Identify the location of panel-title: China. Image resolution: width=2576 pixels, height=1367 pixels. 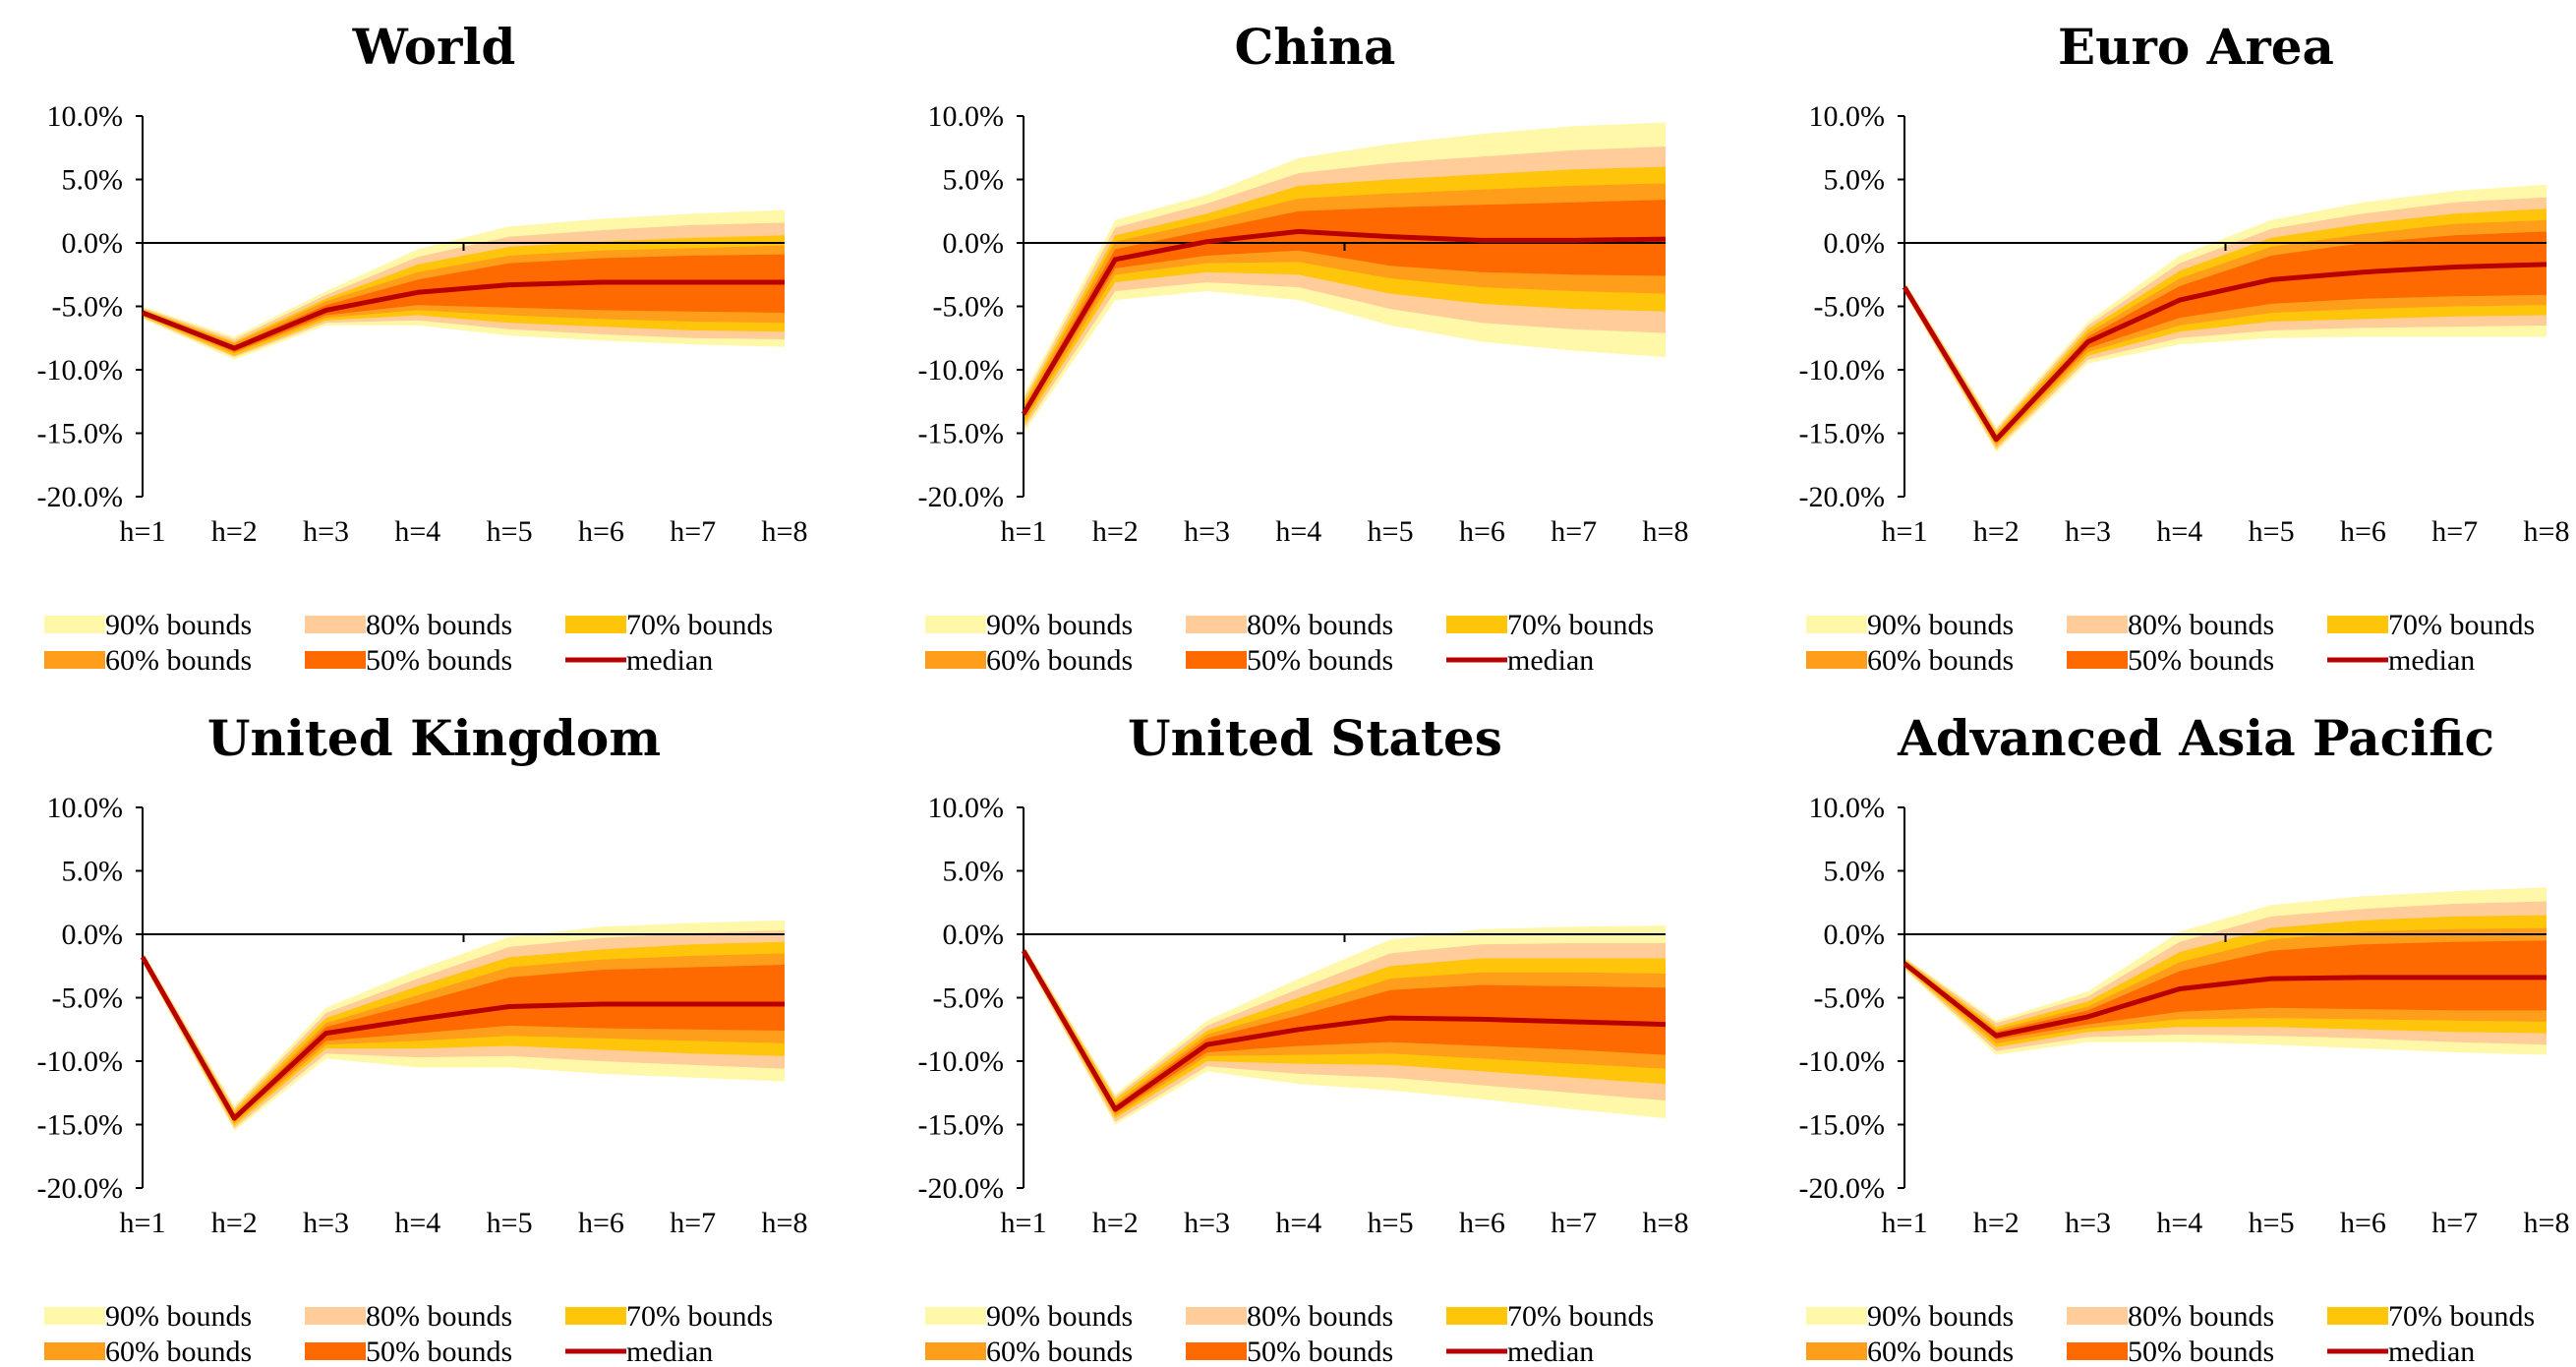
(1315, 47).